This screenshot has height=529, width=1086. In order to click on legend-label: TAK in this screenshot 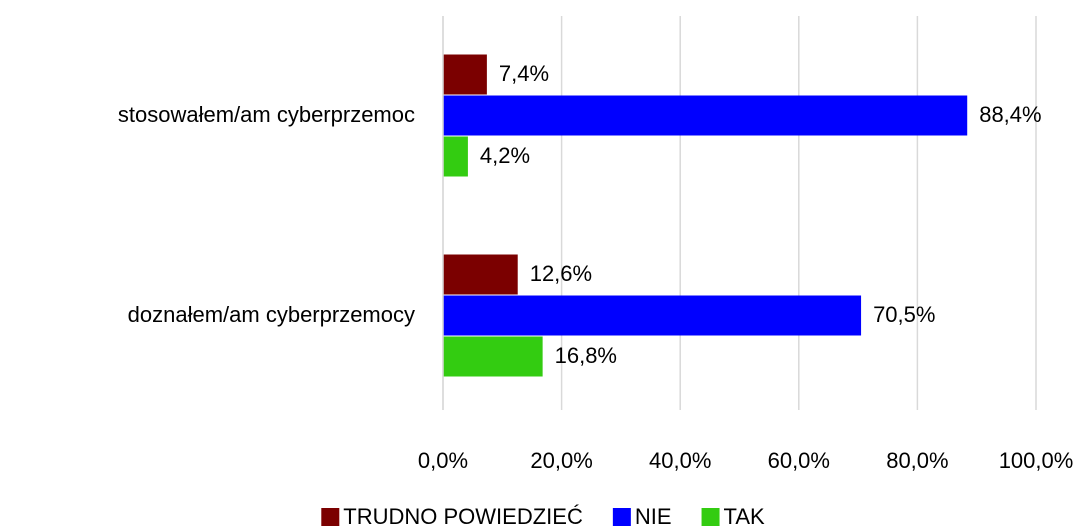, I will do `click(744, 516)`.